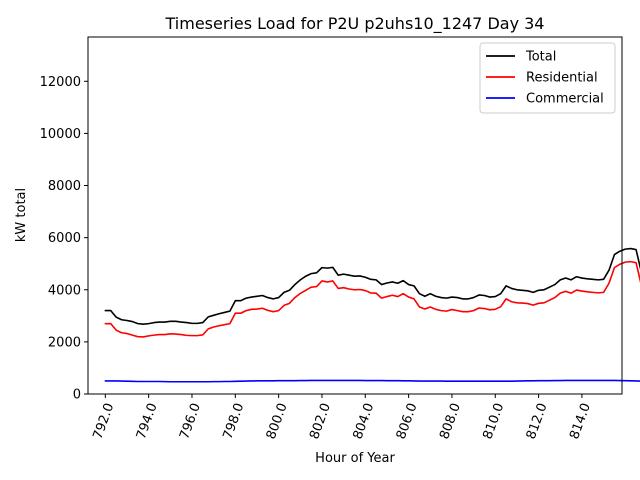  I want to click on legend-box, so click(547, 78).